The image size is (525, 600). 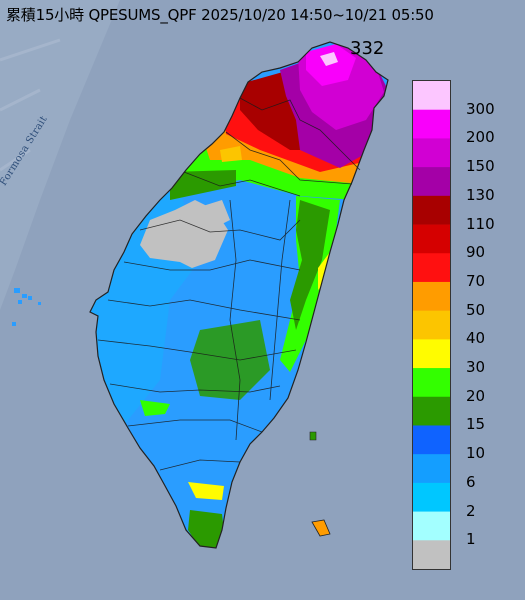 I want to click on legend-label: 1, so click(x=471, y=539).